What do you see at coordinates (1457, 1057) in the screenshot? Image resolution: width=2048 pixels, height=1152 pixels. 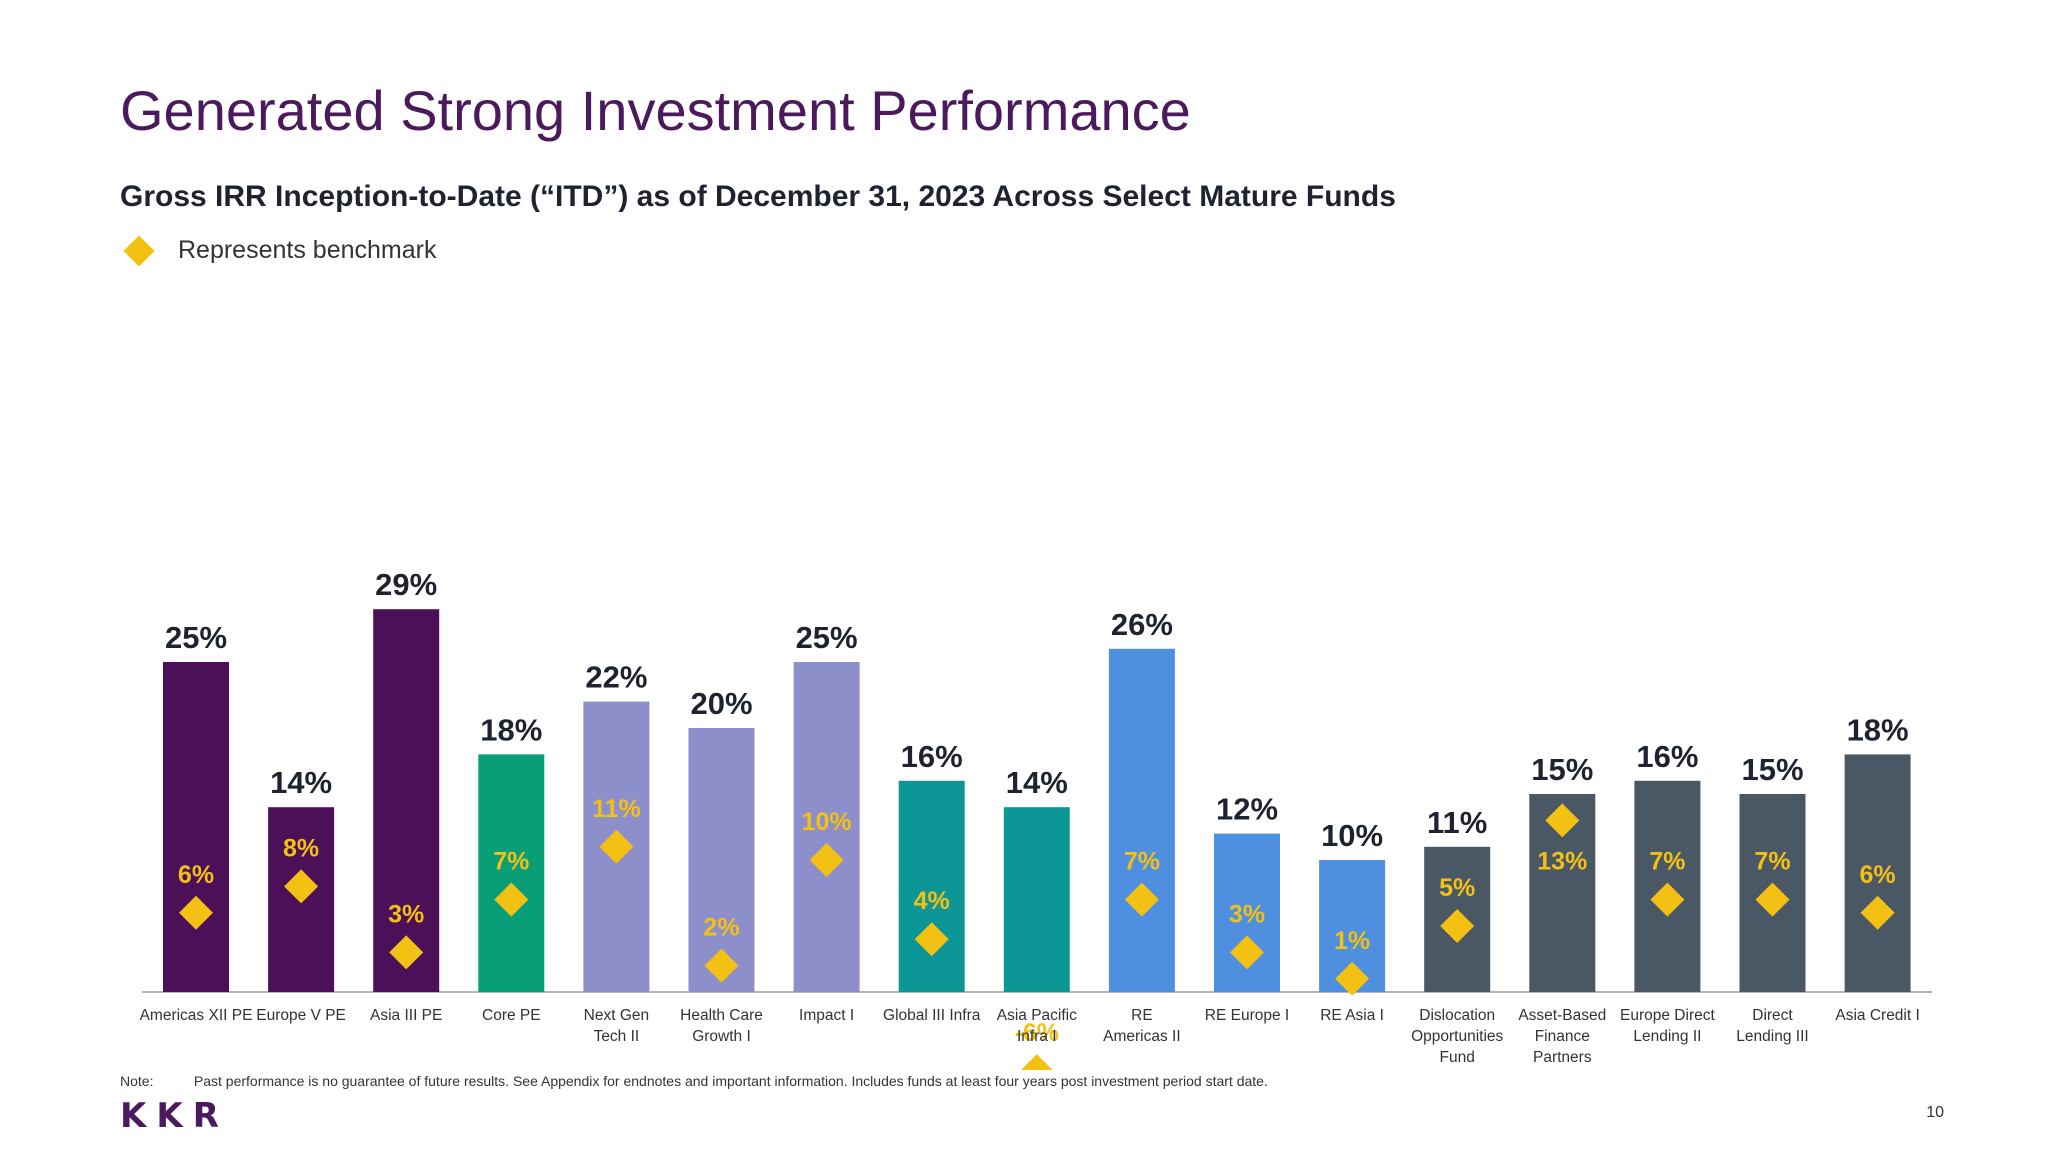 I see `category-tick-label: Fund` at bounding box center [1457, 1057].